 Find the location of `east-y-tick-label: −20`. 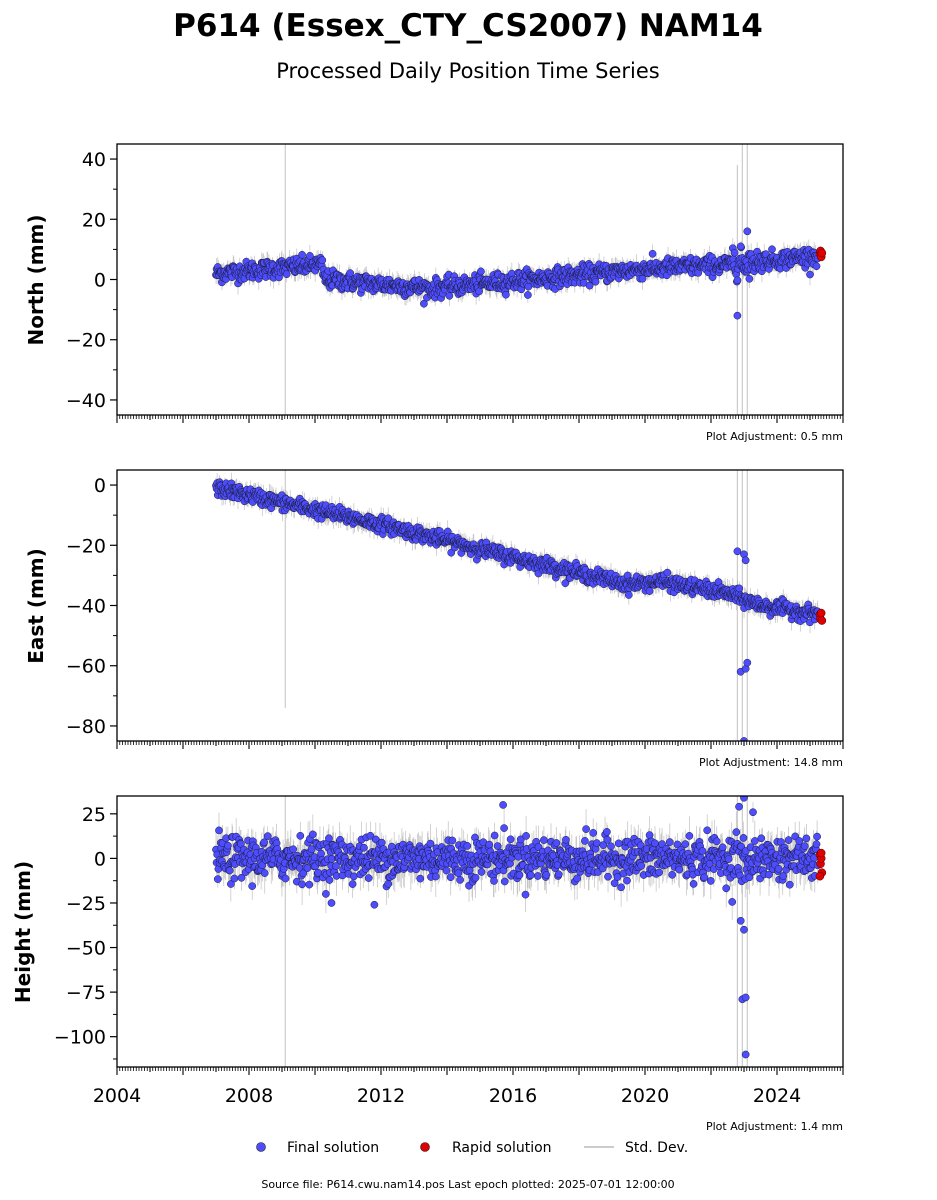

east-y-tick-label: −20 is located at coordinates (86, 546).